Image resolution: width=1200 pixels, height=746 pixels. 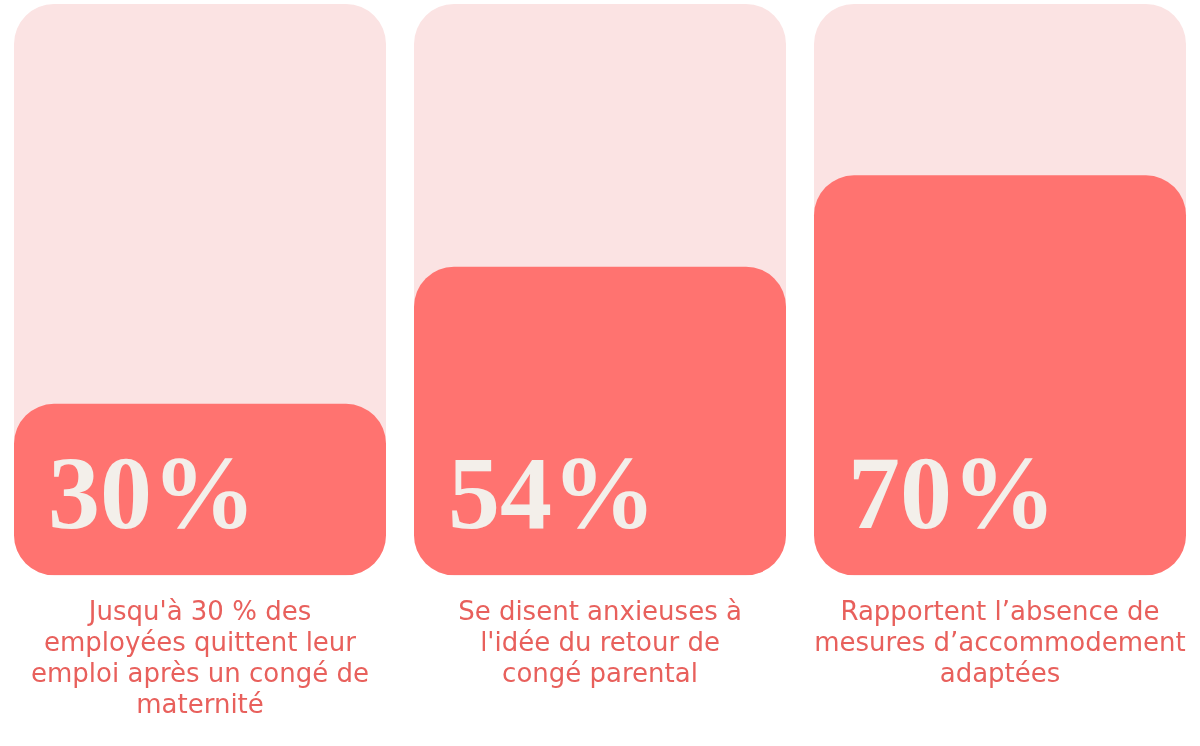 I want to click on x-tick-label: Rapportent l’absence de mesures d’accommodement adaptées, so click(x=1000, y=641).